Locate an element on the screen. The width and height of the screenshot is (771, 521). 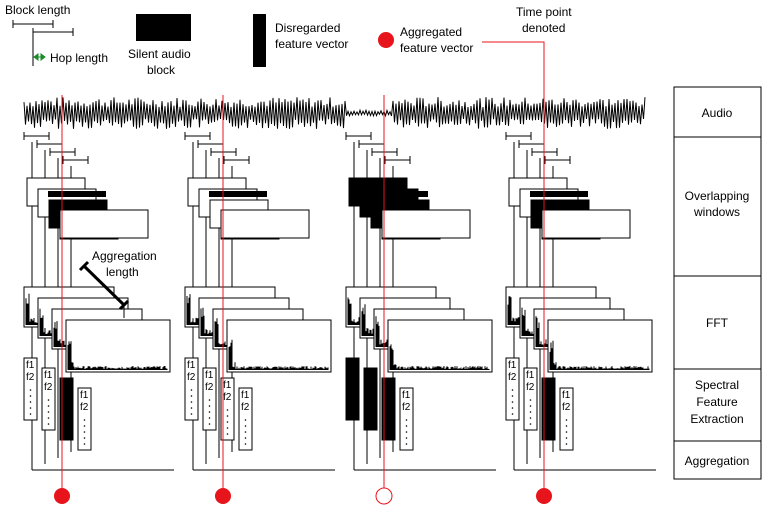
legend-disregarded-line2: feature vector is located at coordinates (311, 44).